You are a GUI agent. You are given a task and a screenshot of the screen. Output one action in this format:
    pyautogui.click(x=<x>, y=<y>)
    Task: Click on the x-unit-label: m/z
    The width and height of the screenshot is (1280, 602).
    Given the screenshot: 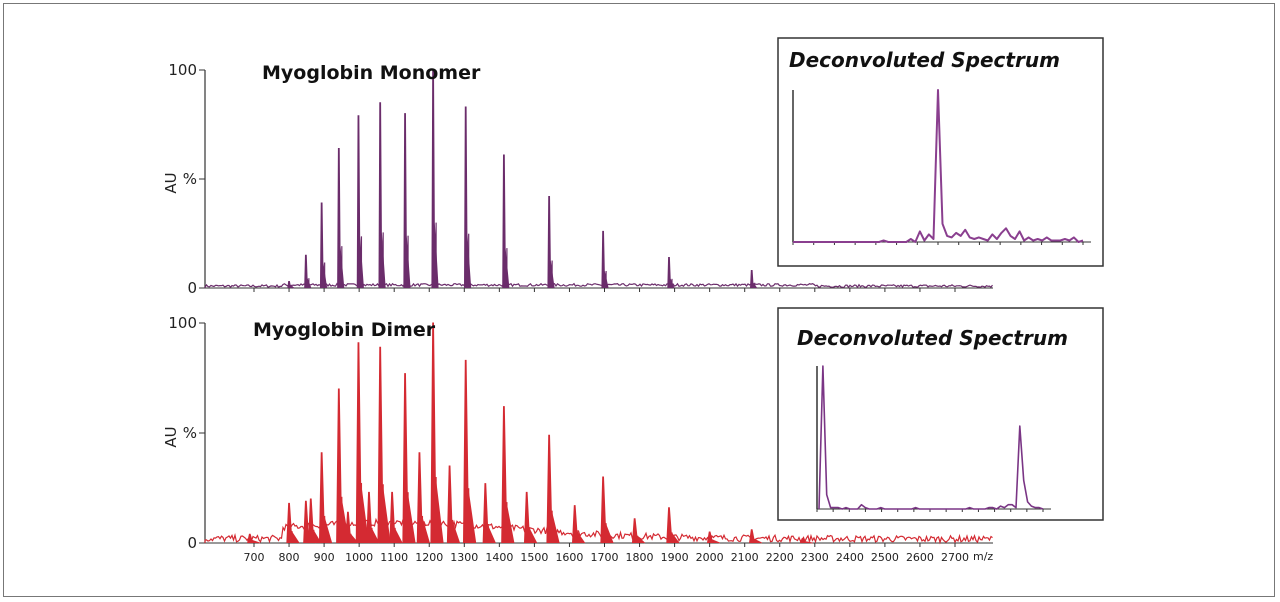 What is the action you would take?
    pyautogui.click(x=983, y=556)
    